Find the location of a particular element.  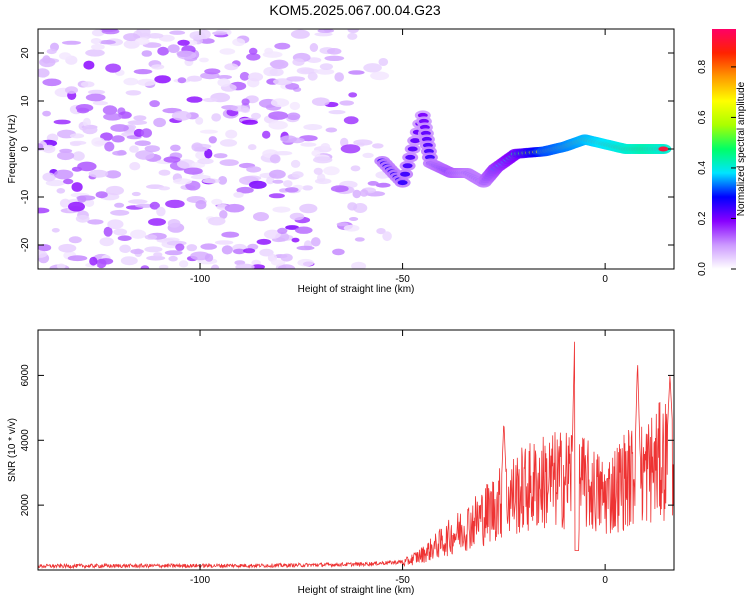

snr-ylabel: SNR (10 * v/v) is located at coordinates (12, 450).